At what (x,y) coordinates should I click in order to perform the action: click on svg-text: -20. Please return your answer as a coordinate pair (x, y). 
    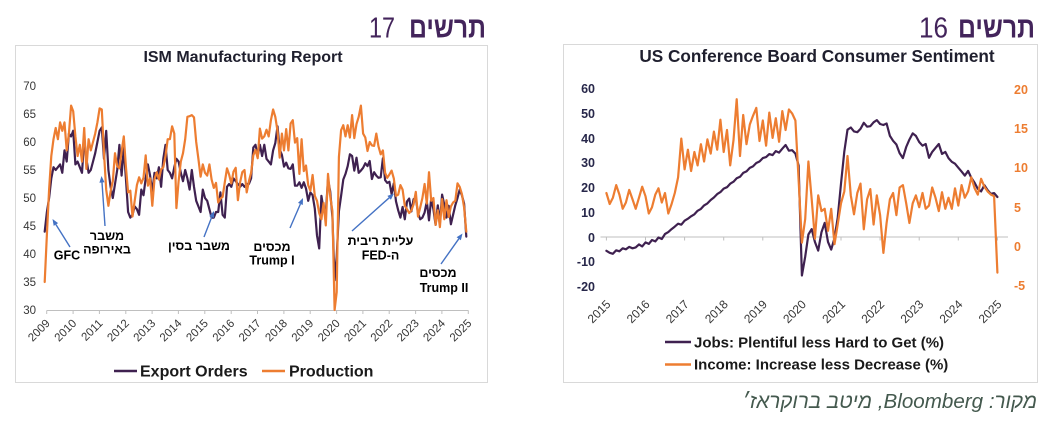
    Looking at the image, I should click on (586, 287).